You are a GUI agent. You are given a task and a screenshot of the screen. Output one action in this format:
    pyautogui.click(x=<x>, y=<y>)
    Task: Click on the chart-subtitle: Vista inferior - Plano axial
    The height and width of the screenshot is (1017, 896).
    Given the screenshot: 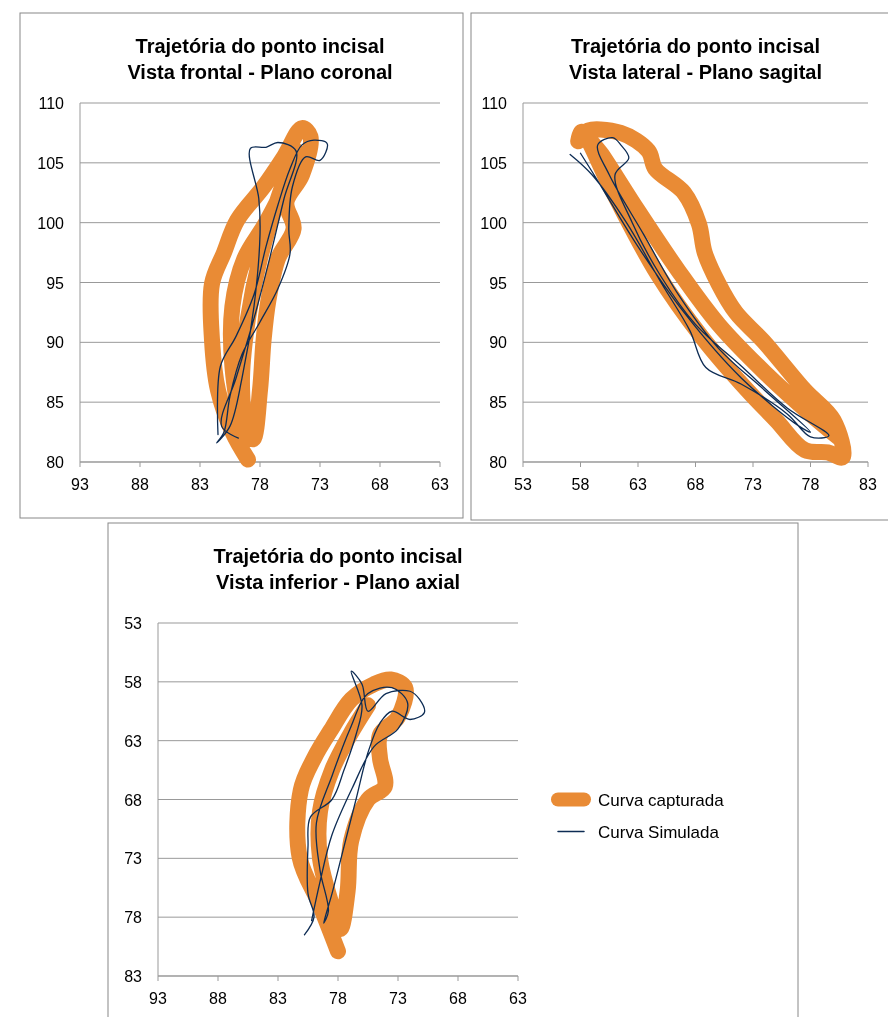 What is the action you would take?
    pyautogui.click(x=338, y=582)
    